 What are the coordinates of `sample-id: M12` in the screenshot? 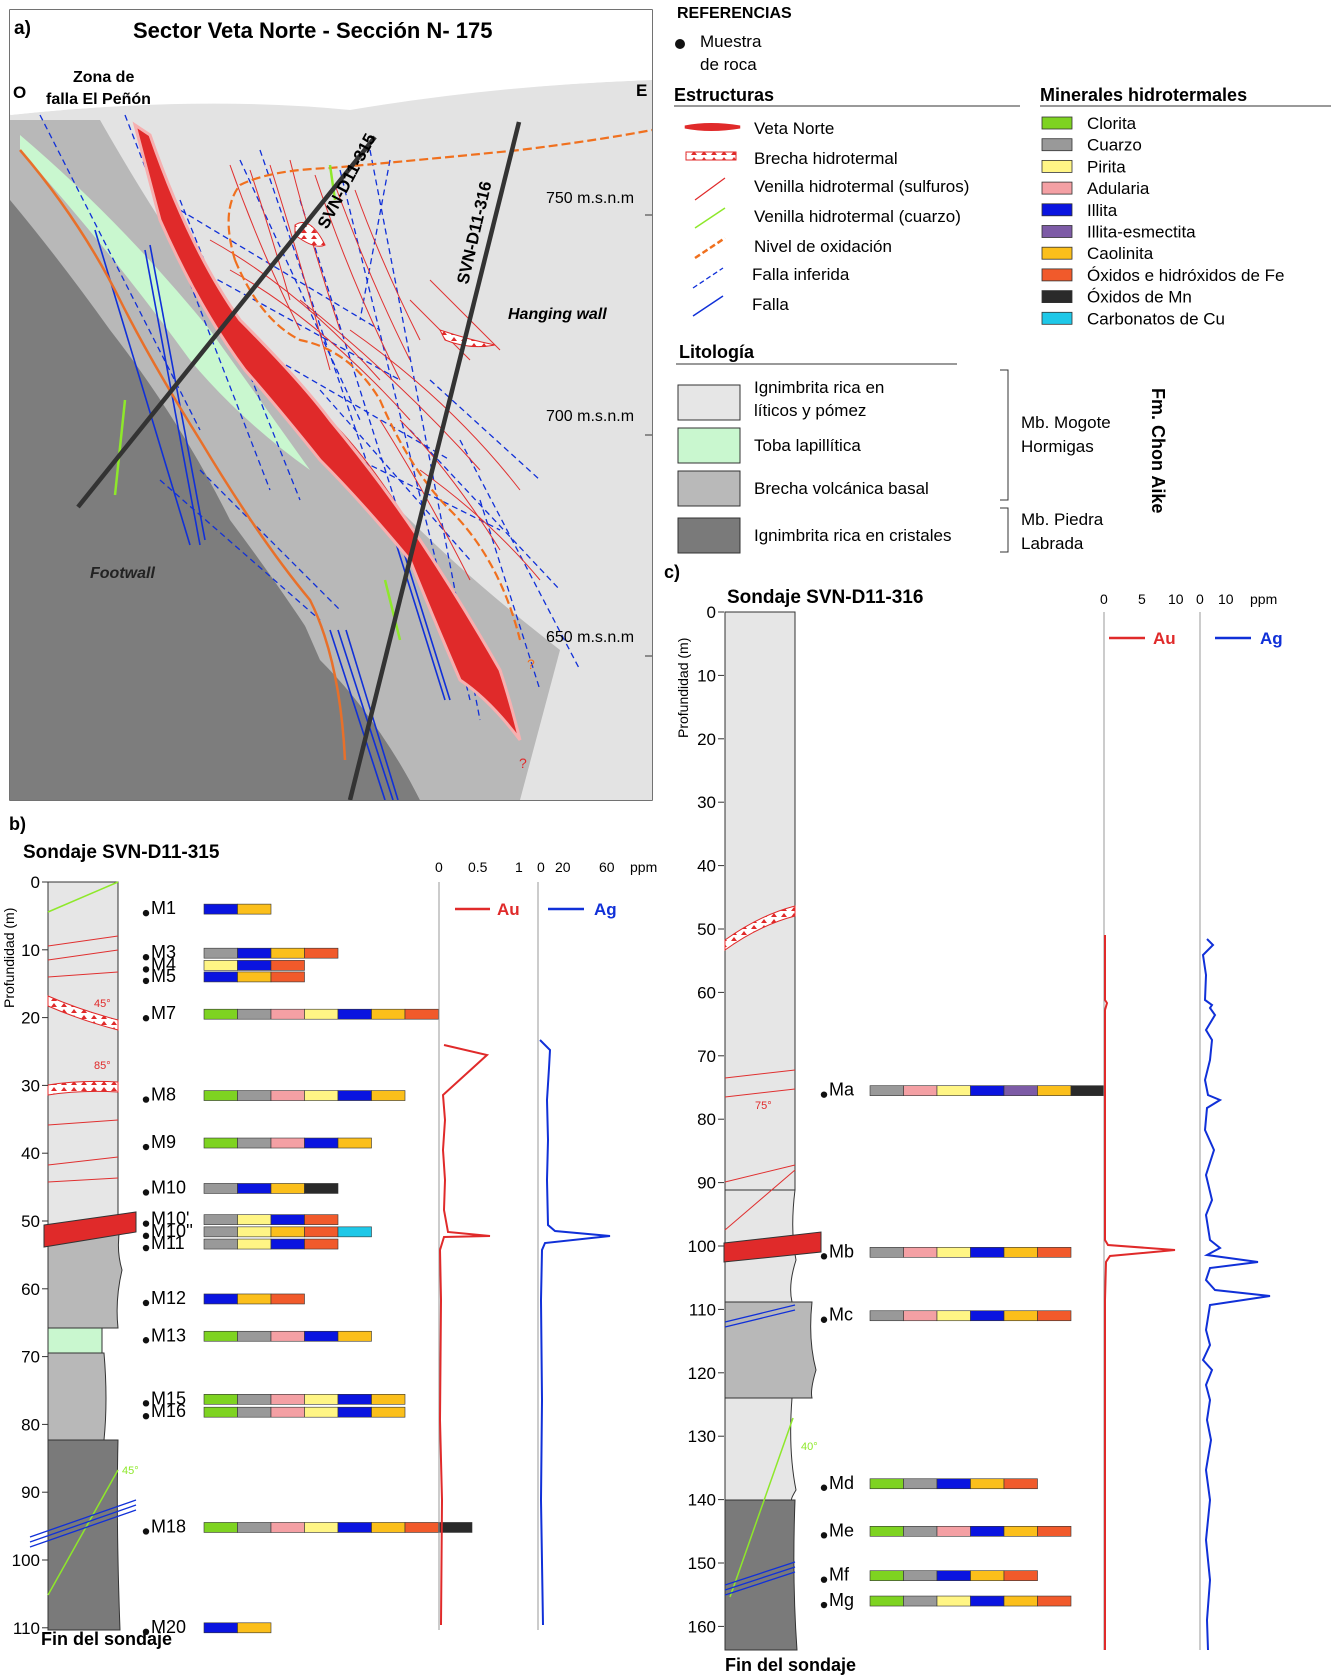 It's located at (168, 1298).